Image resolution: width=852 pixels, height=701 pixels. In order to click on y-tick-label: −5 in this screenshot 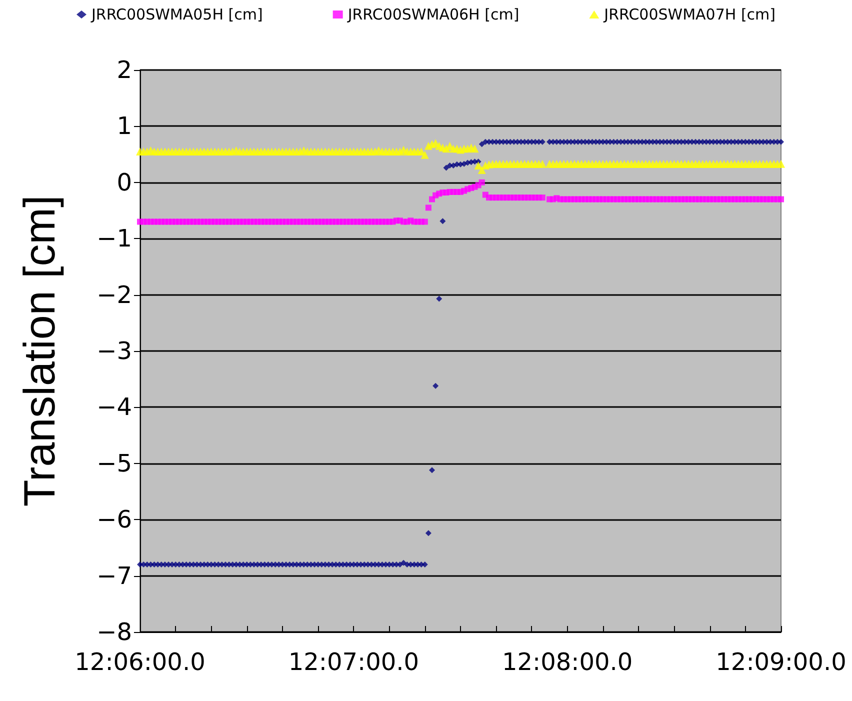, I will do `click(114, 463)`.